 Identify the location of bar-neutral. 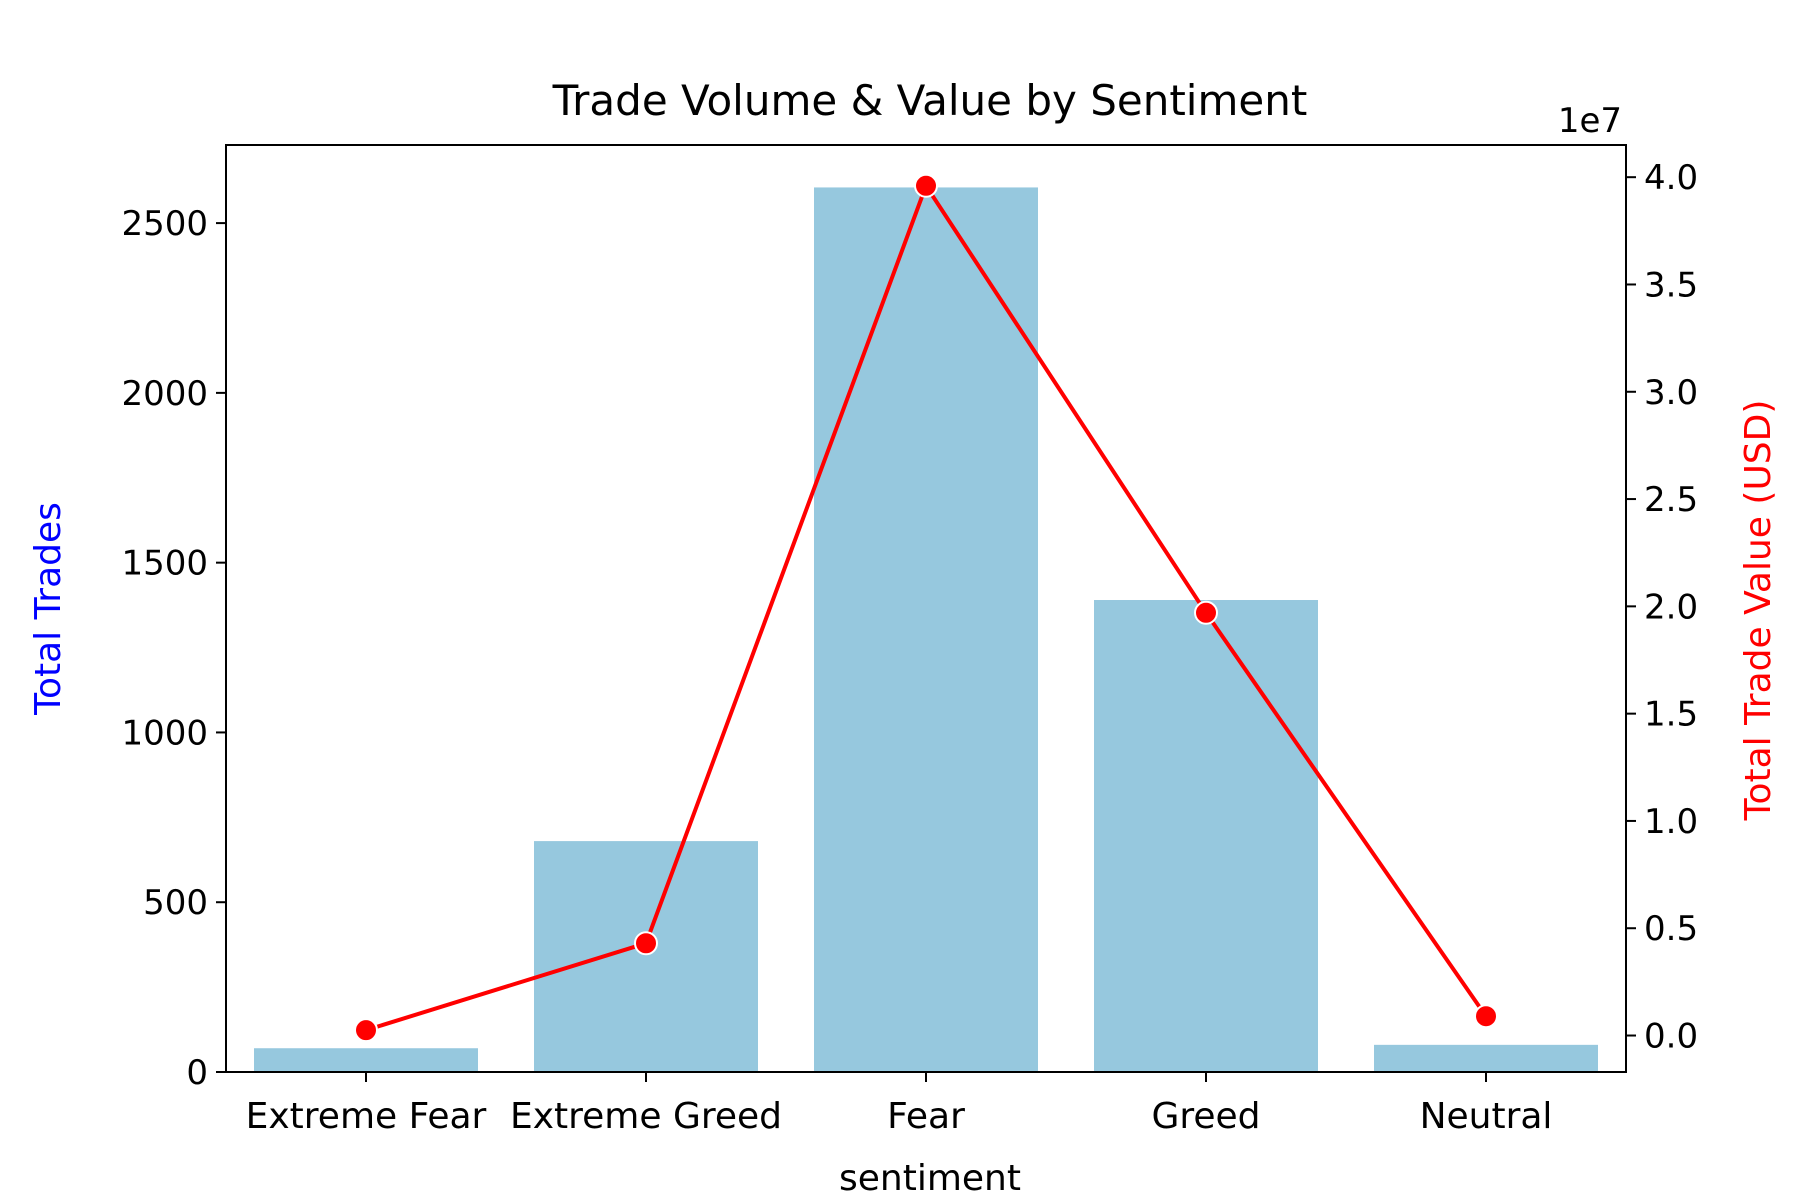
(1486, 1058).